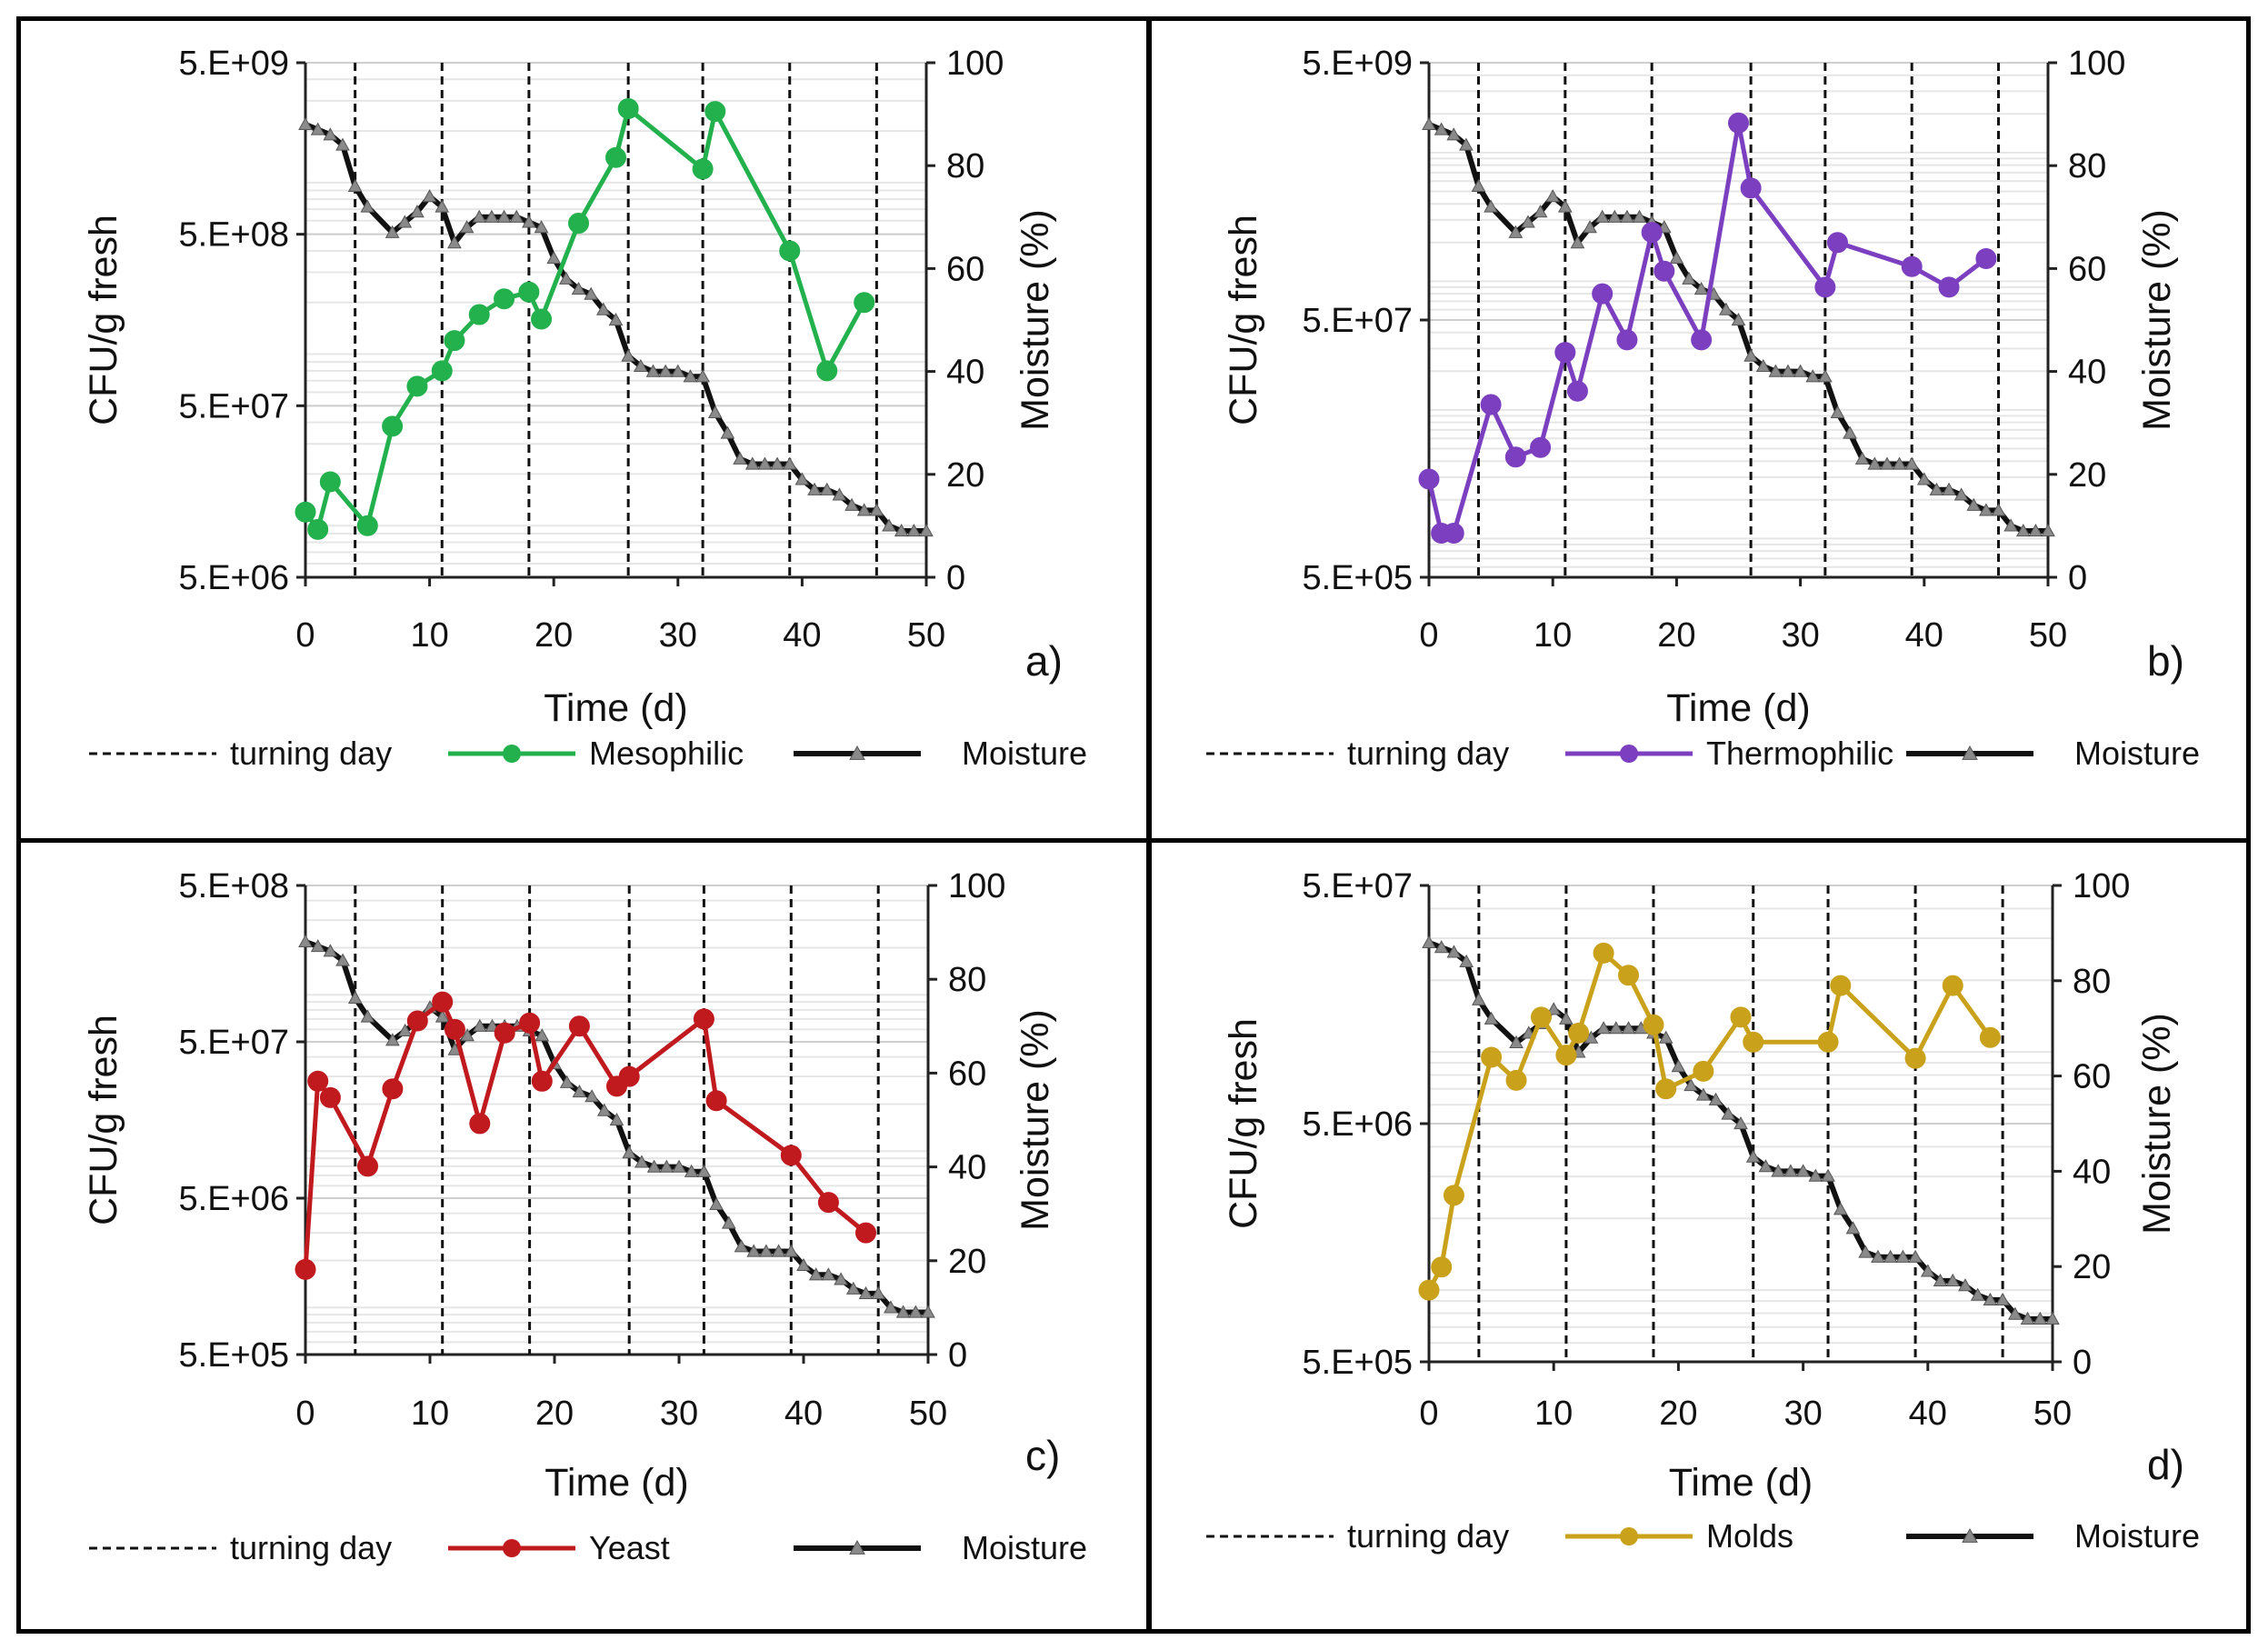 The height and width of the screenshot is (1650, 2268). Describe the element at coordinates (967, 1262) in the screenshot. I see `y2-tick-label: 20` at that location.